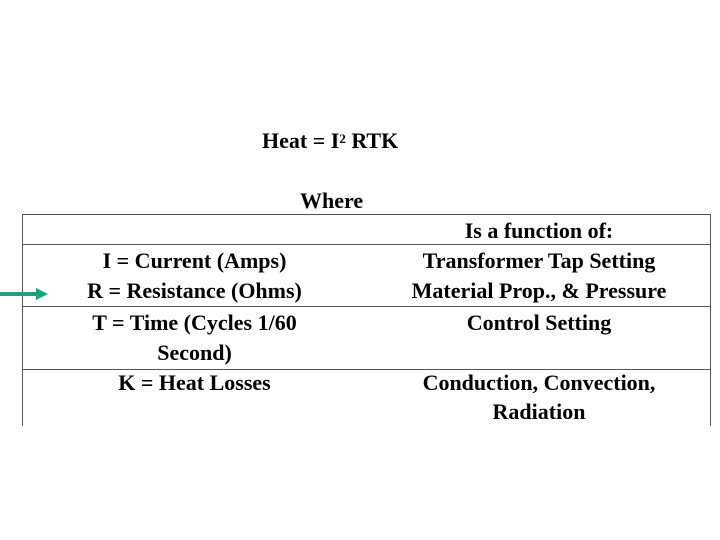 This screenshot has height=540, width=720. Describe the element at coordinates (539, 230) in the screenshot. I see `header-function-of: Is a function of:` at that location.